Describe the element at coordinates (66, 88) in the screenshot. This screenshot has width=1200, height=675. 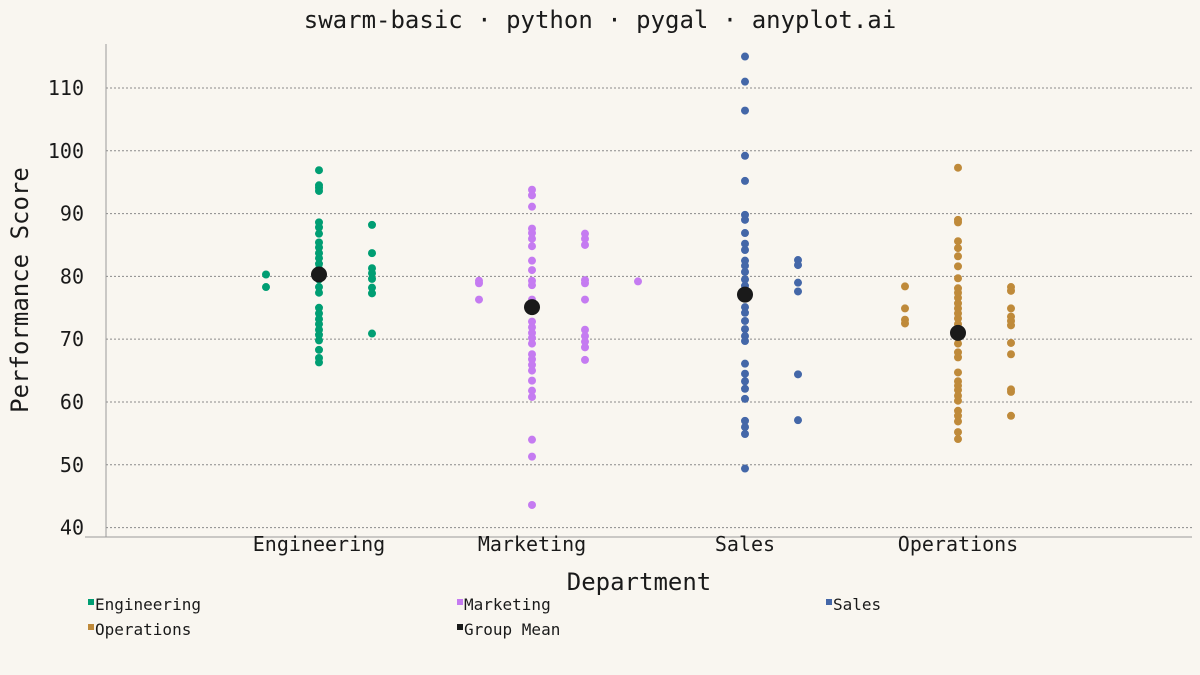
I see `y-tick-label: 110` at that location.